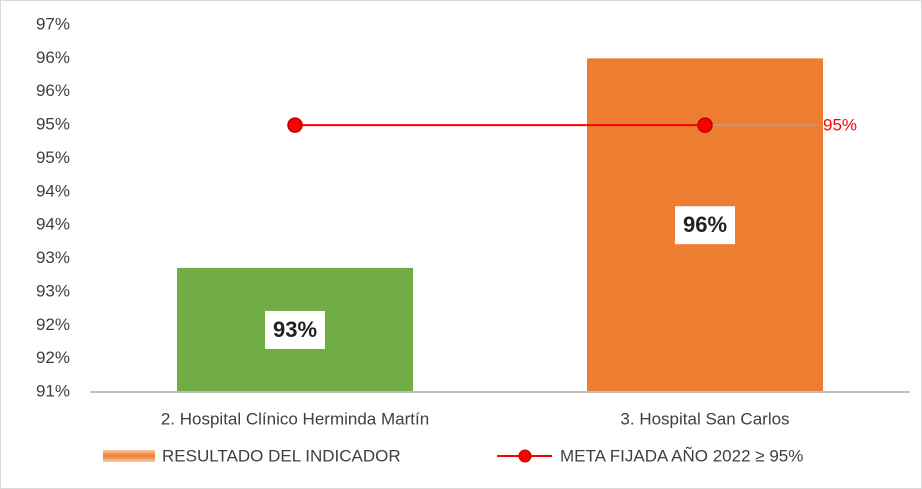 This screenshot has width=922, height=489. I want to click on legend-swatch, so click(129, 456).